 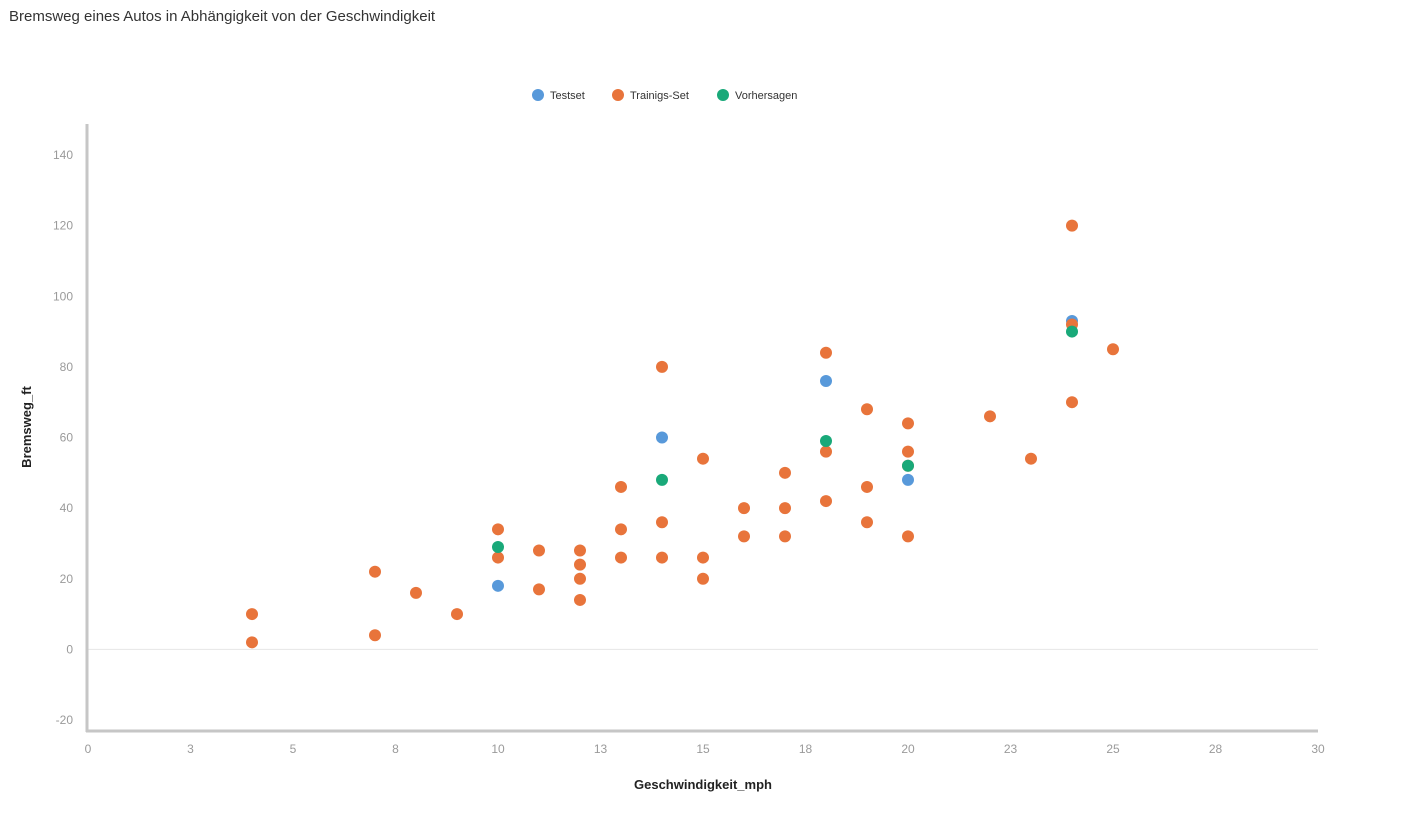 I want to click on x-tick-label: 5, so click(x=293, y=749).